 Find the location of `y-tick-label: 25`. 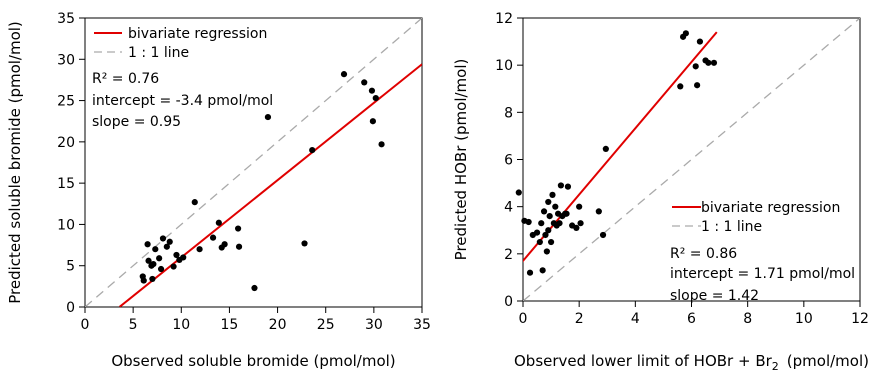

y-tick-label: 25 is located at coordinates (66, 102).